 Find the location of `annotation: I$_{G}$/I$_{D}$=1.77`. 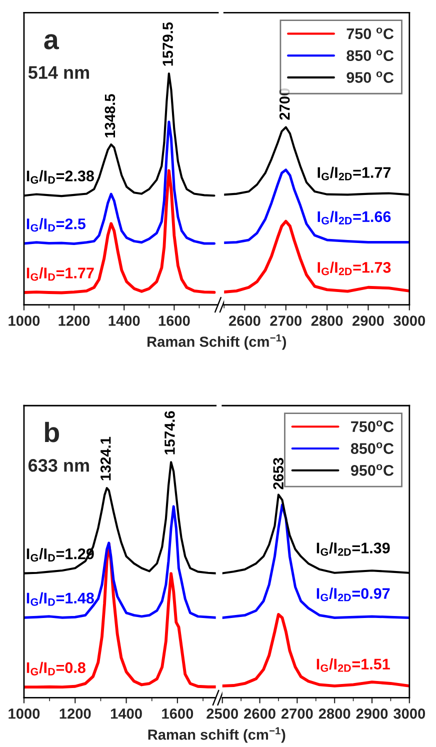

annotation: I$_{G}$/I$_{D}$=1.77 is located at coordinates (60, 274).